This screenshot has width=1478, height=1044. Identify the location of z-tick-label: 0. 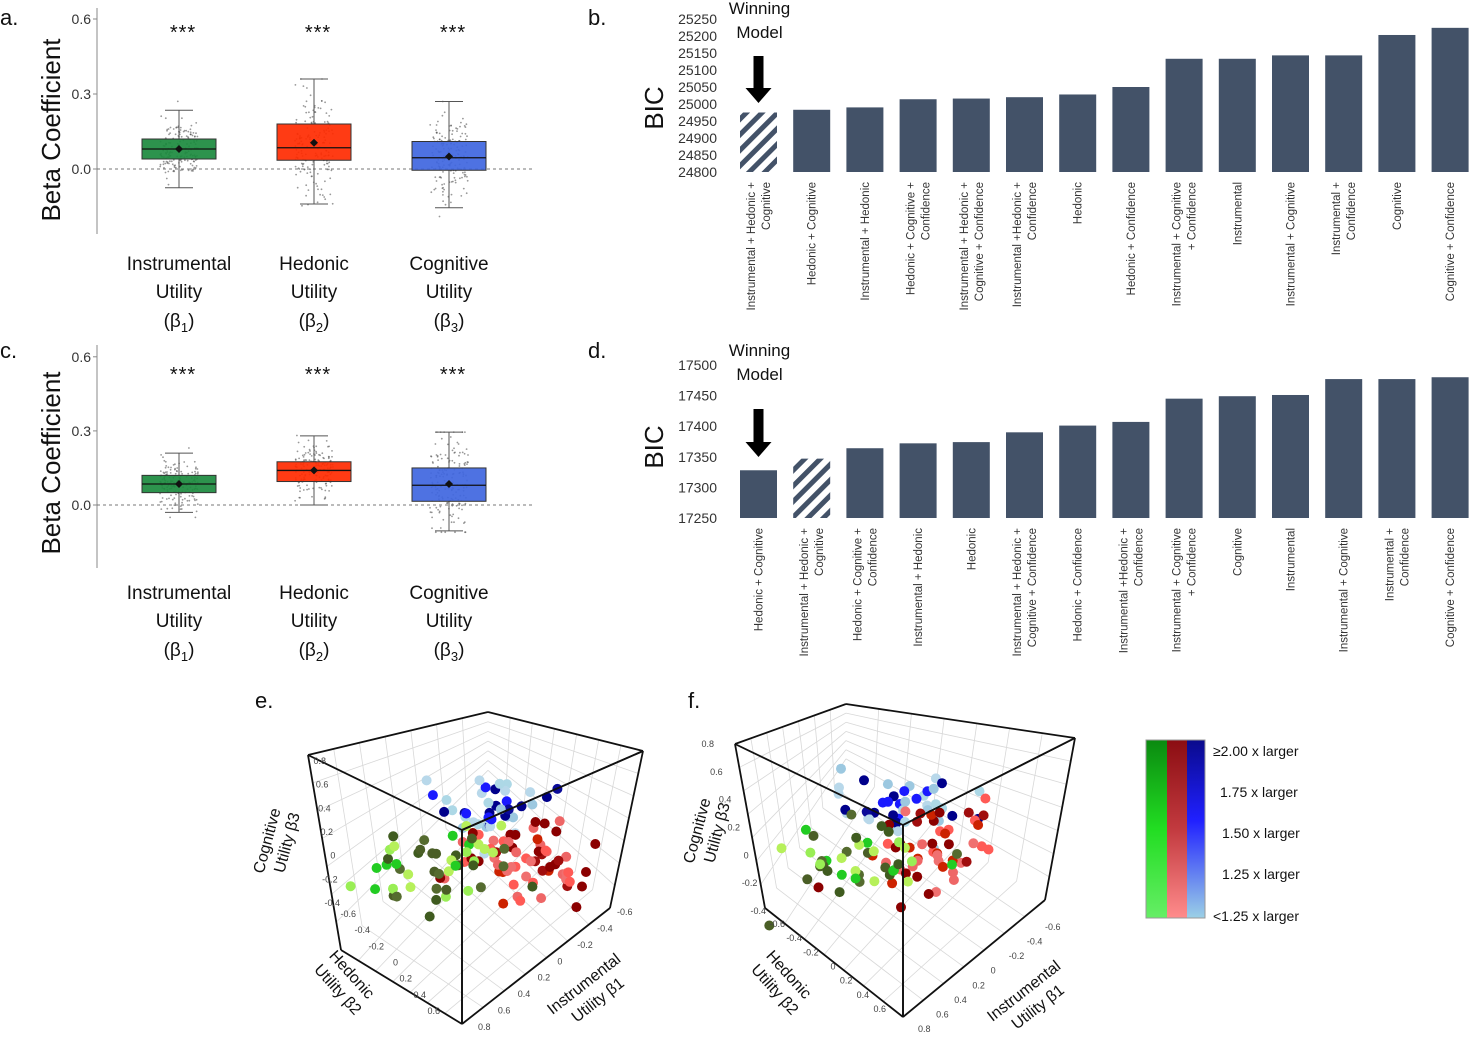
(332, 856).